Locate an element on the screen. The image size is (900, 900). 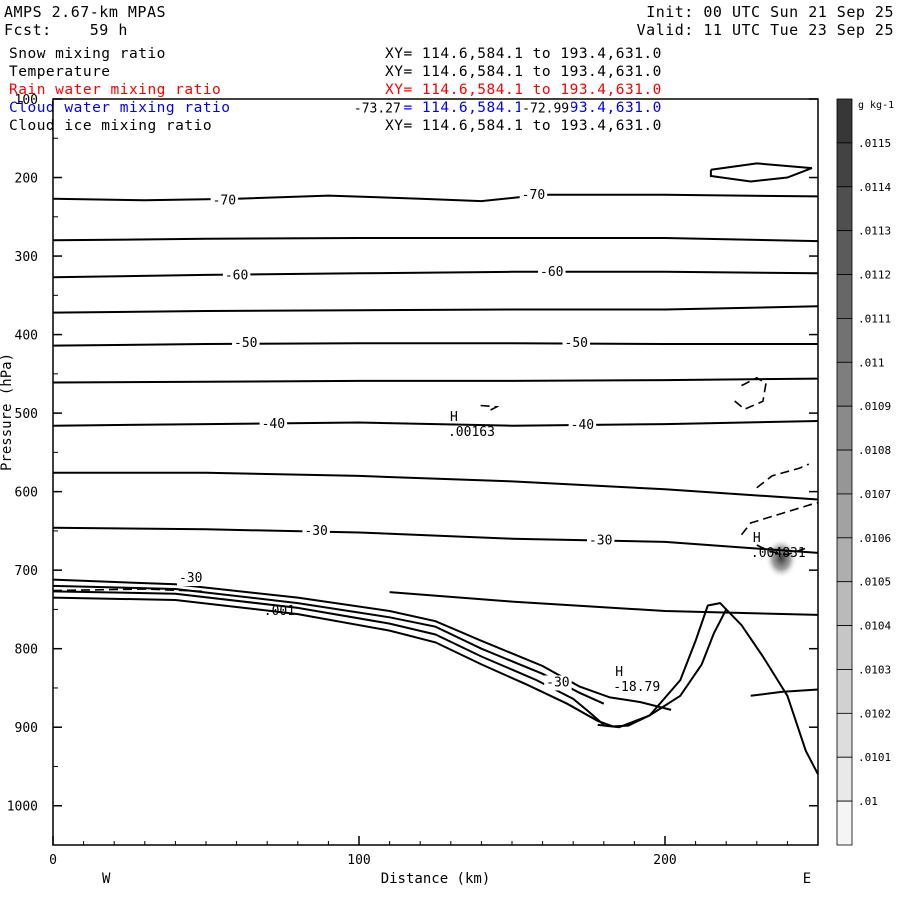
x-tick-label: 100 is located at coordinates (358, 860).